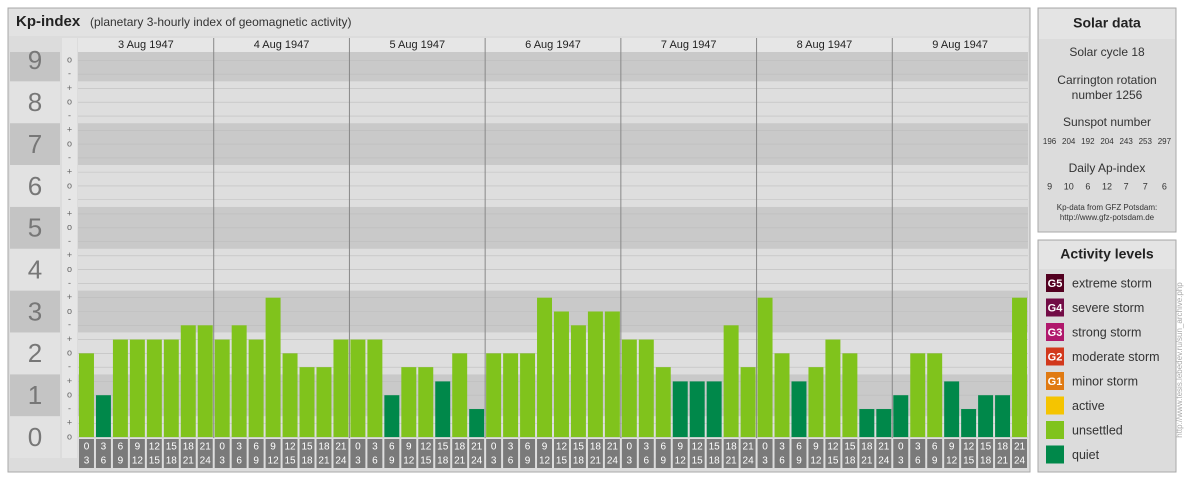 The image size is (1184, 480). Describe the element at coordinates (35, 144) in the screenshot. I see `y-tick-label: 7` at that location.